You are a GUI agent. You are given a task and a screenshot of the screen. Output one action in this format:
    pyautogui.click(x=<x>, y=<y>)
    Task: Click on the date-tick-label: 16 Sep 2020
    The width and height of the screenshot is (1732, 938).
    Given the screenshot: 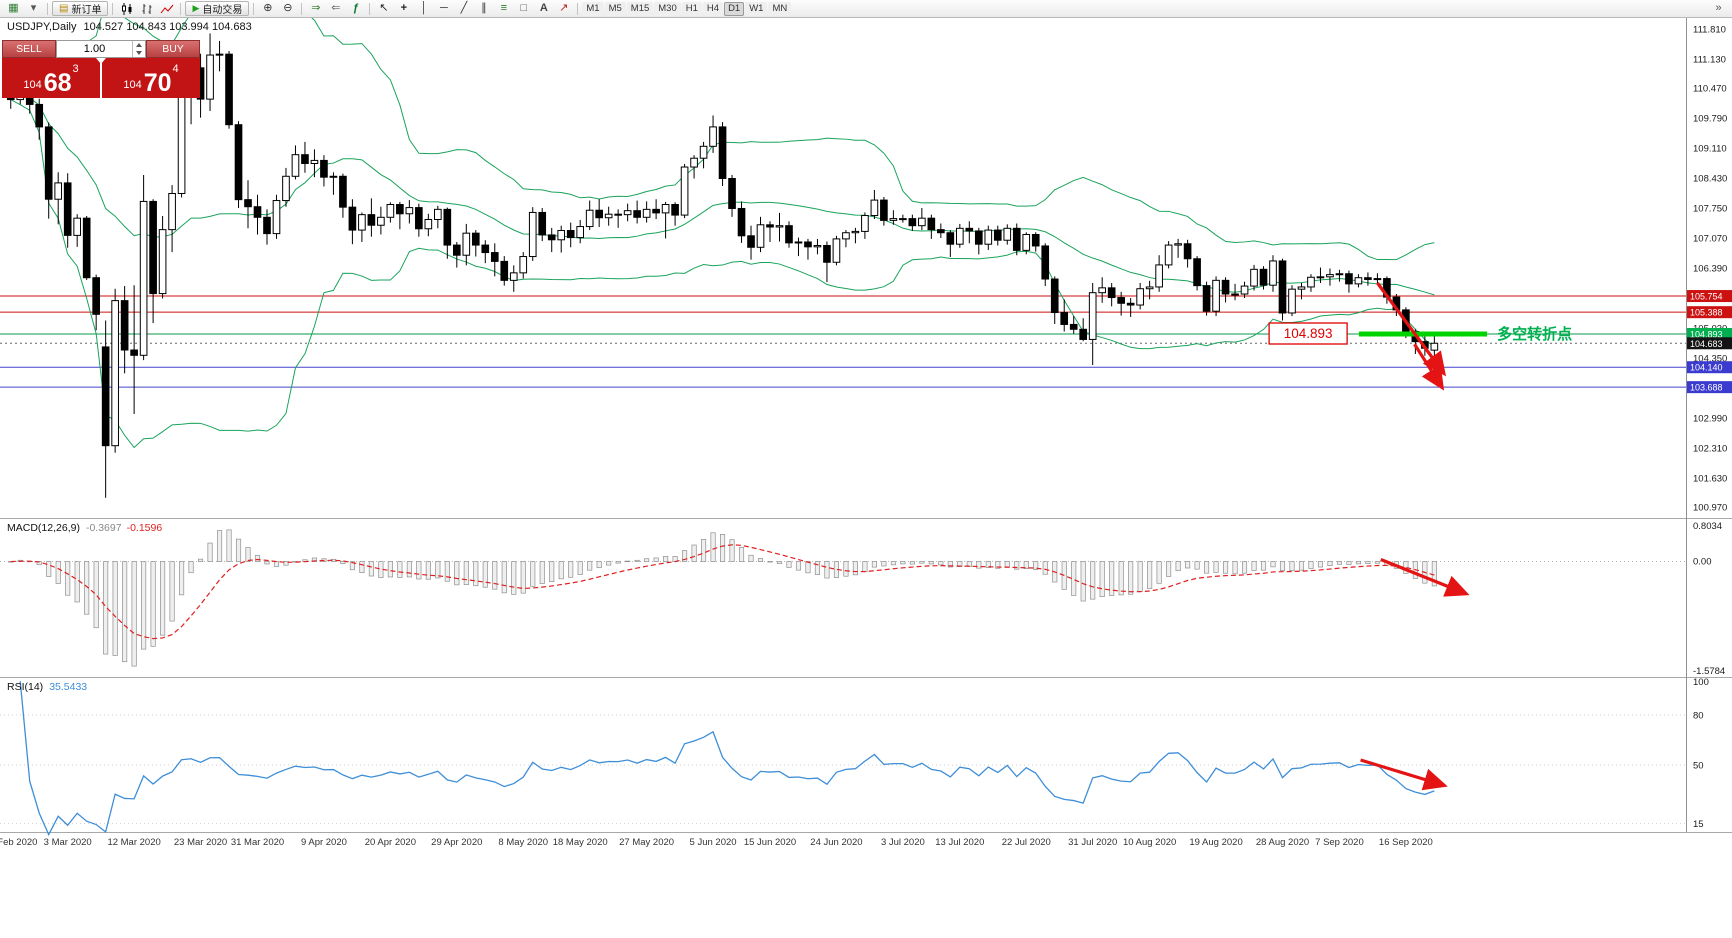 What is the action you would take?
    pyautogui.click(x=1406, y=842)
    